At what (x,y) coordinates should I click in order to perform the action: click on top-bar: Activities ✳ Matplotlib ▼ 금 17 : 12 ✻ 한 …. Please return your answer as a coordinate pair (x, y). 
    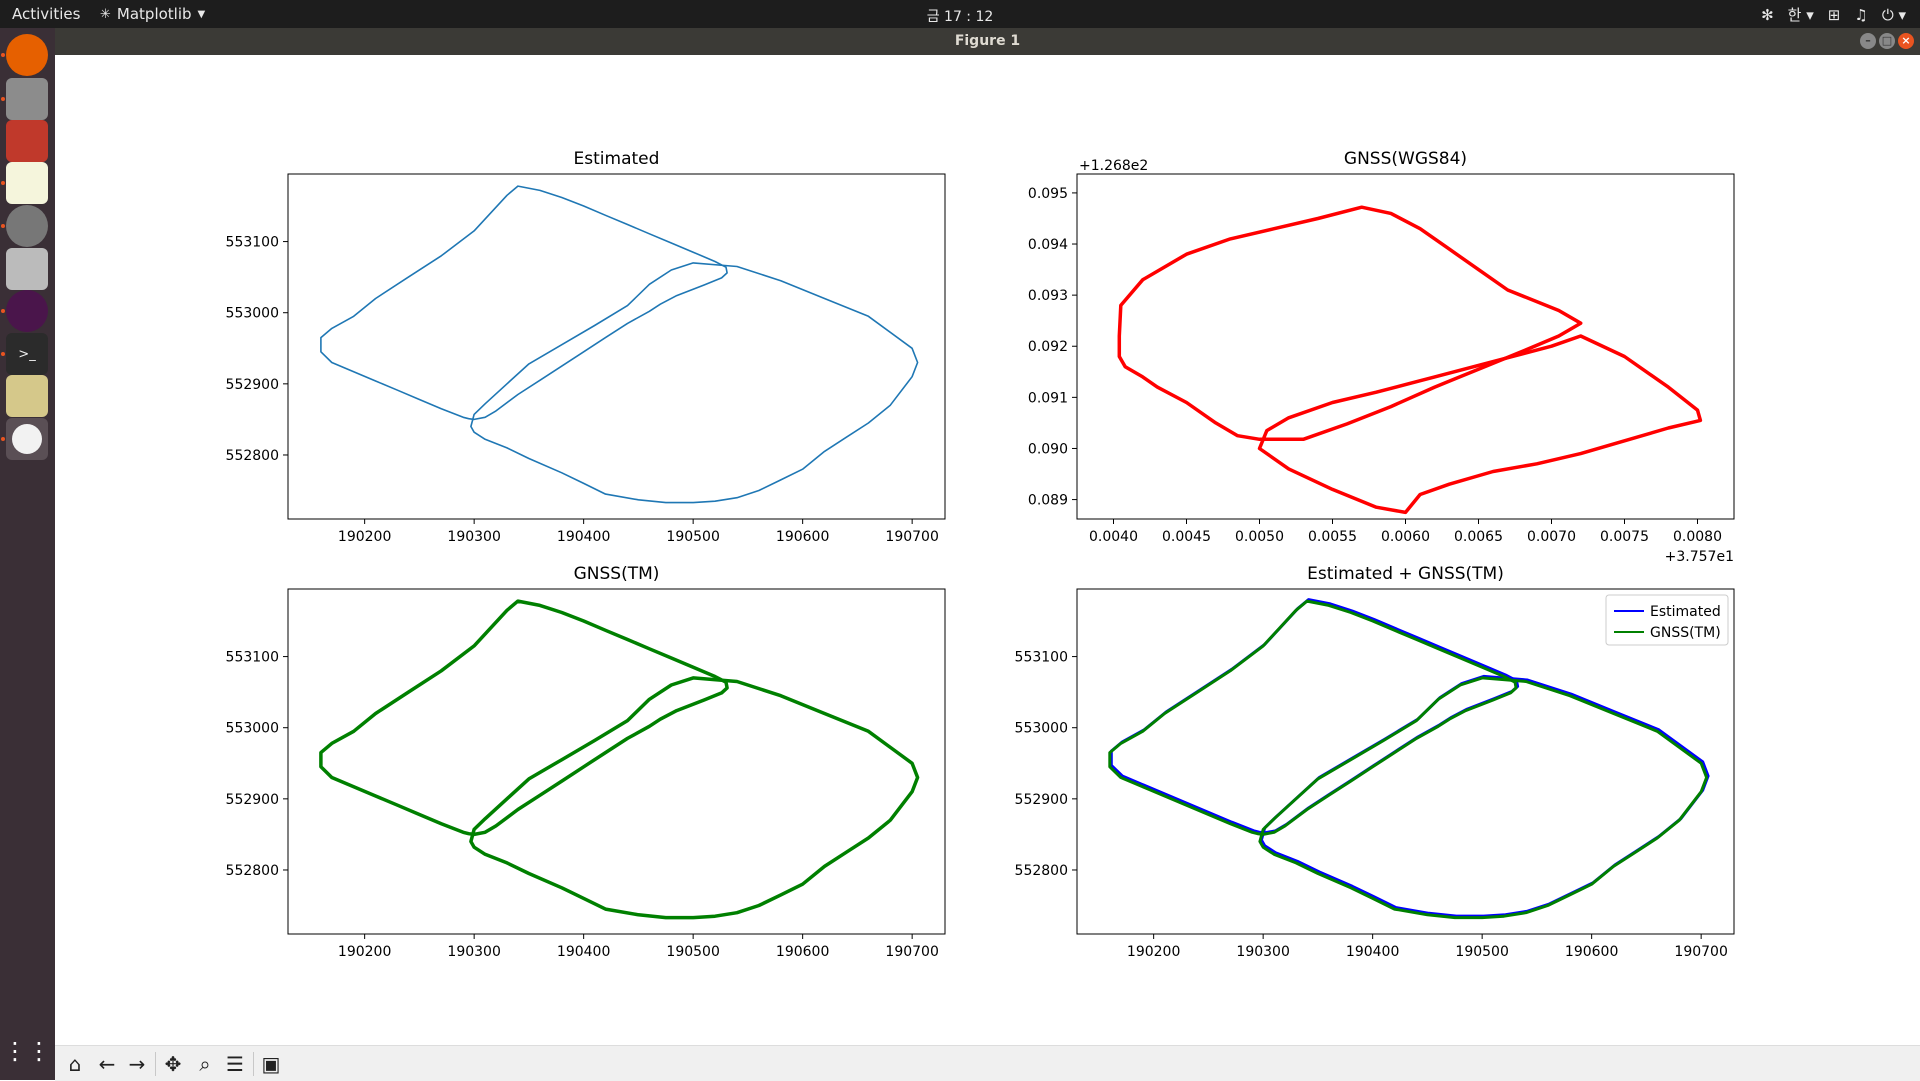
    Looking at the image, I should click on (960, 14).